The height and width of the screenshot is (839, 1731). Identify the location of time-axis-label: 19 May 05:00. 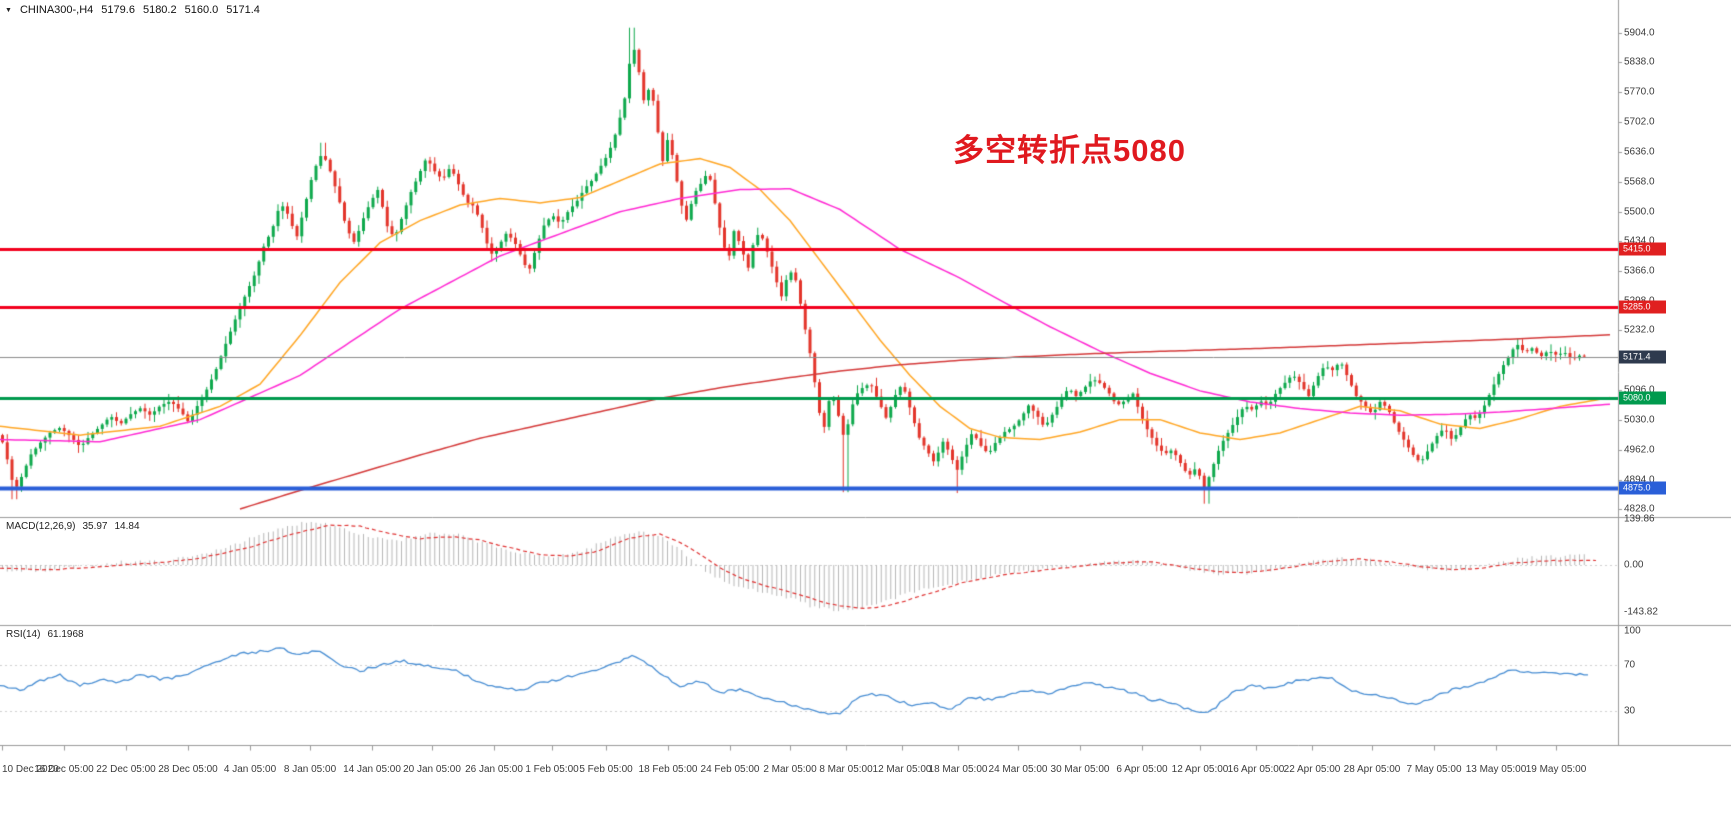
(1556, 769).